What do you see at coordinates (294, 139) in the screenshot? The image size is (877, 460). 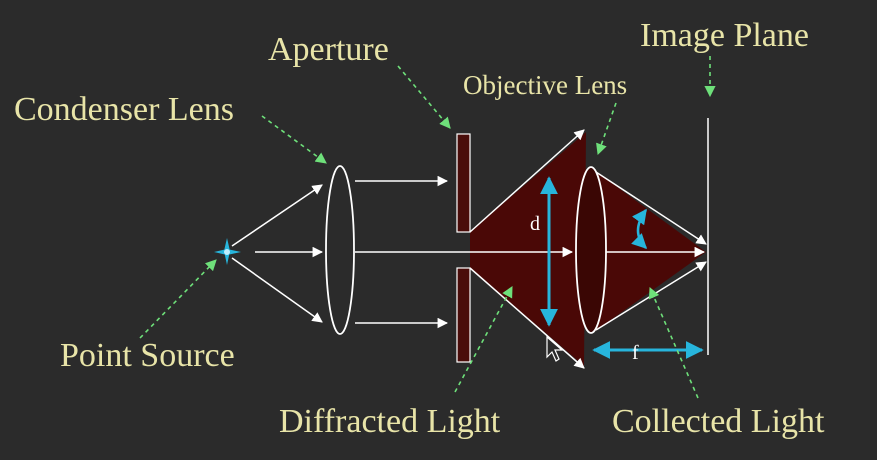 I see `pointer-condenser` at bounding box center [294, 139].